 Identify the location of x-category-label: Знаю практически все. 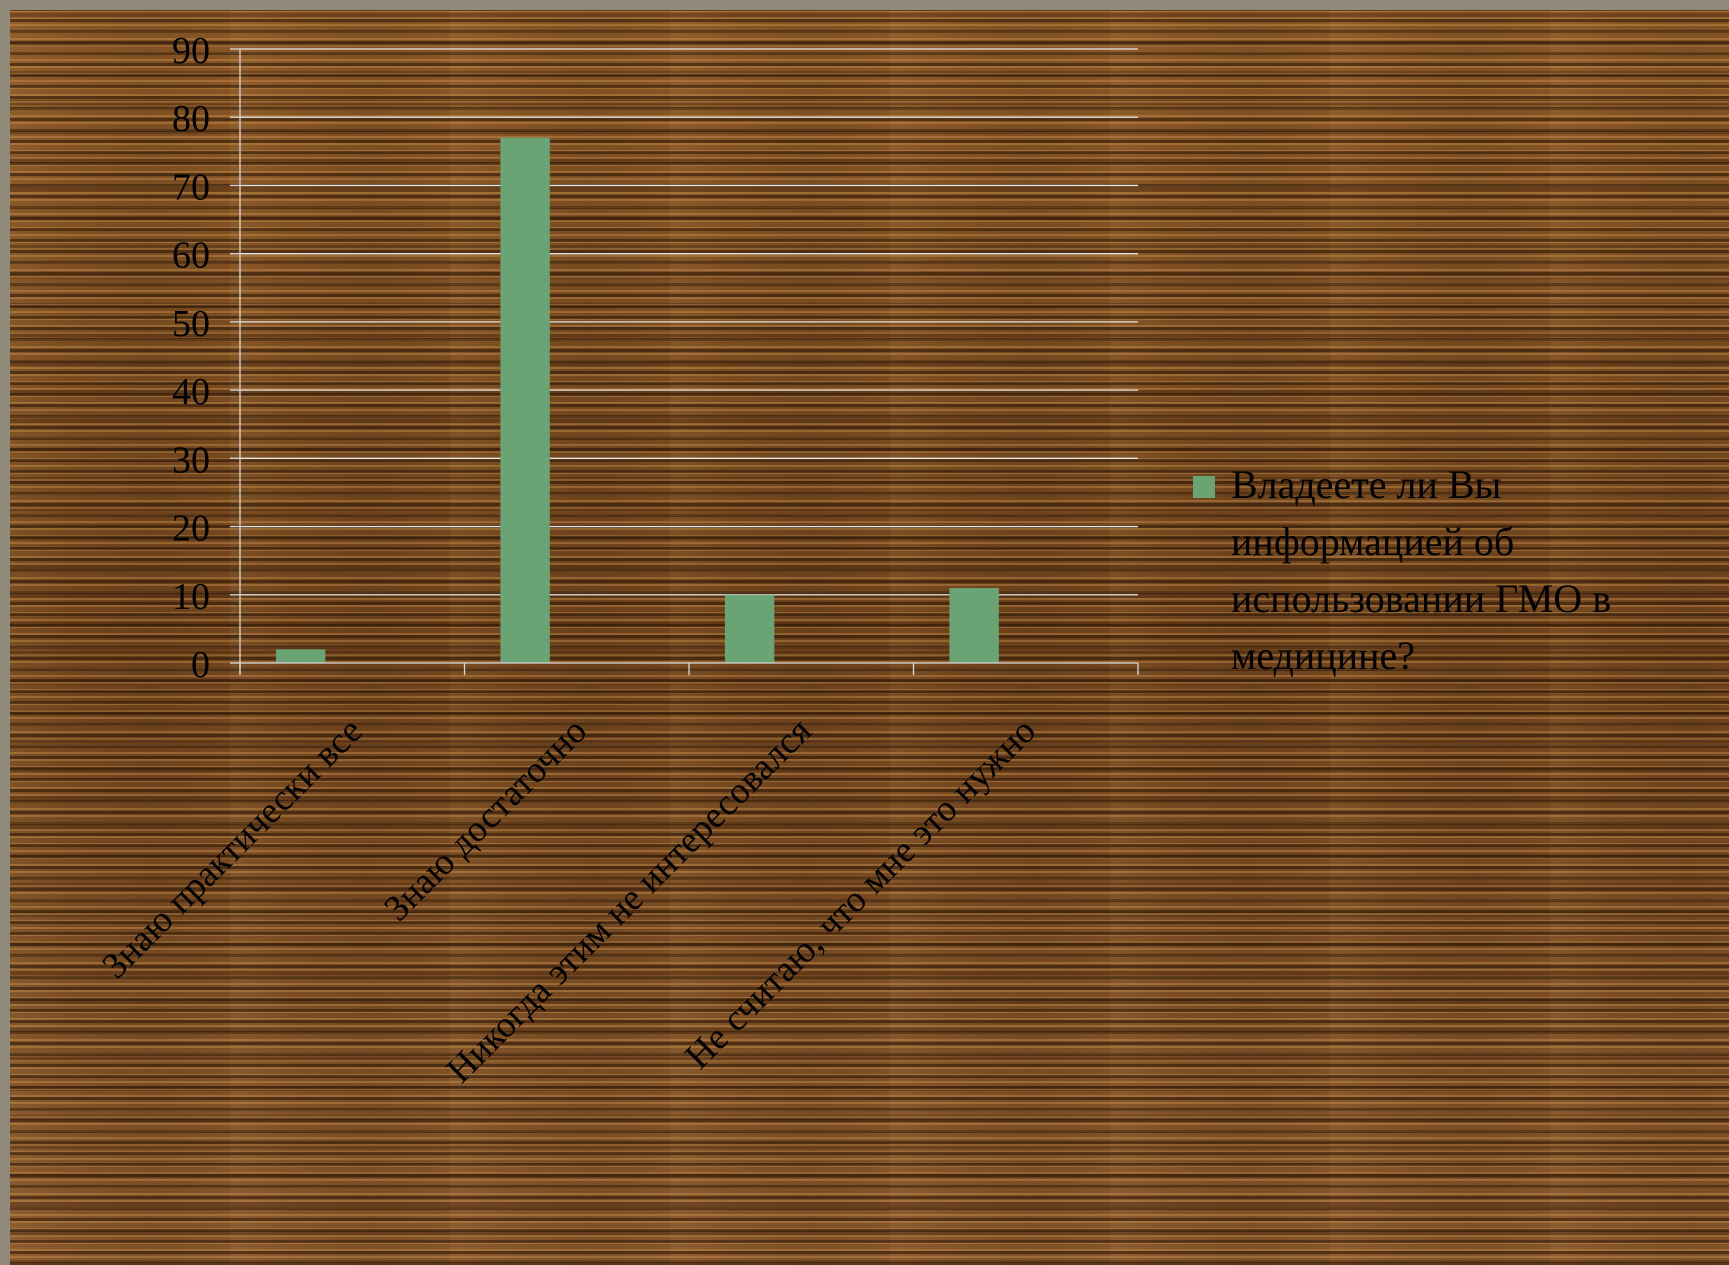
(232, 848).